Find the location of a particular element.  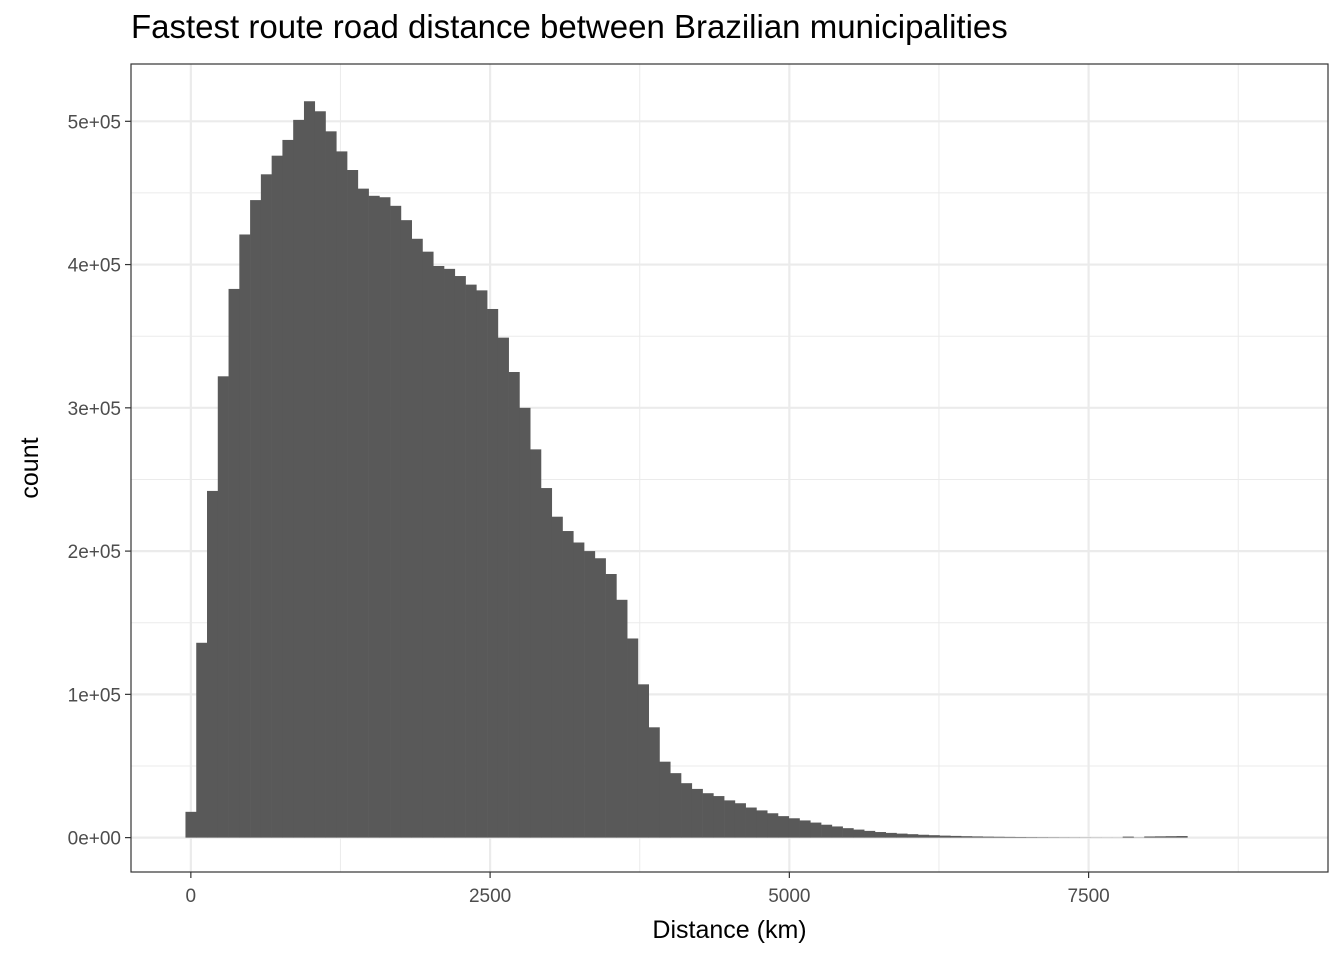

y-tick-label: 3e+05 is located at coordinates (94, 409).